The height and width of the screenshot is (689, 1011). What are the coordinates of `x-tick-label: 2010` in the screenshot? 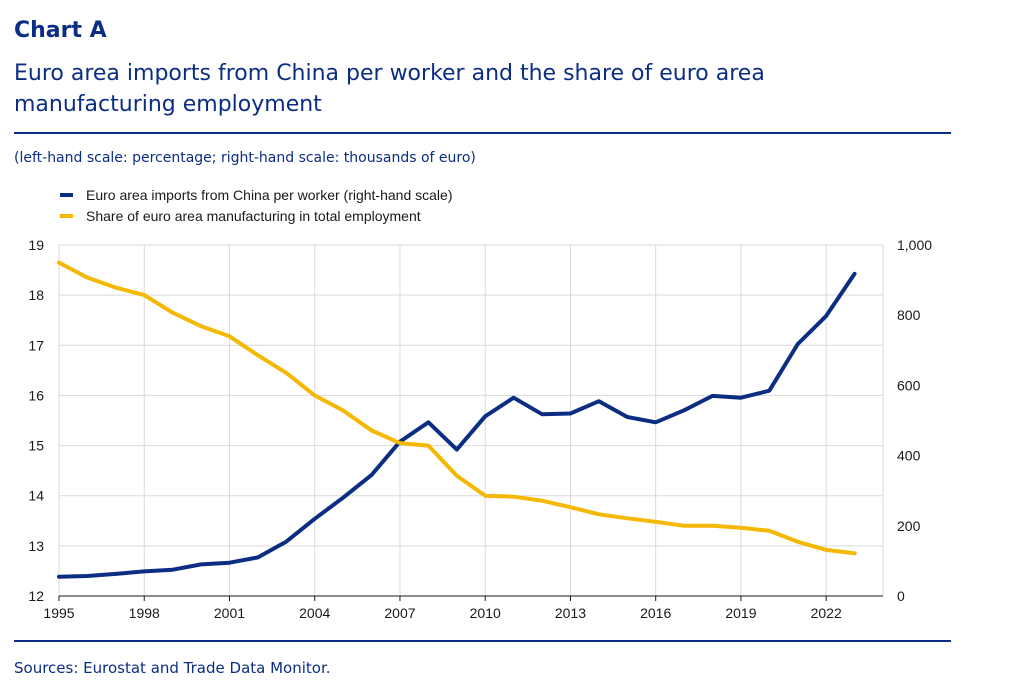 It's located at (485, 613).